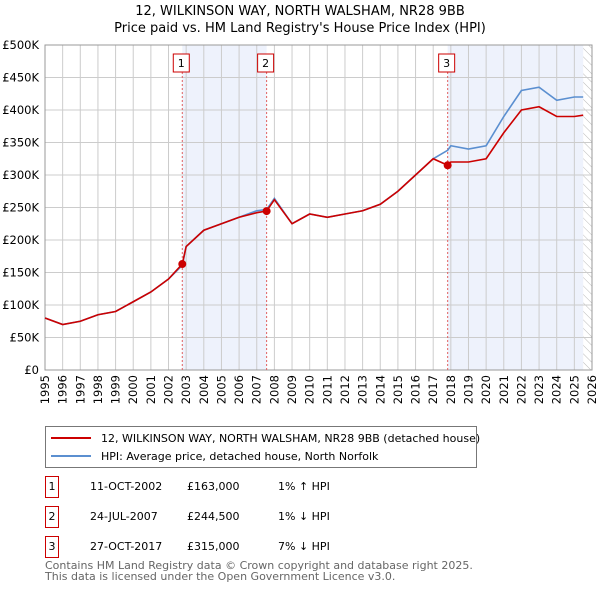  What do you see at coordinates (52, 547) in the screenshot?
I see `sale-marker: 3` at bounding box center [52, 547].